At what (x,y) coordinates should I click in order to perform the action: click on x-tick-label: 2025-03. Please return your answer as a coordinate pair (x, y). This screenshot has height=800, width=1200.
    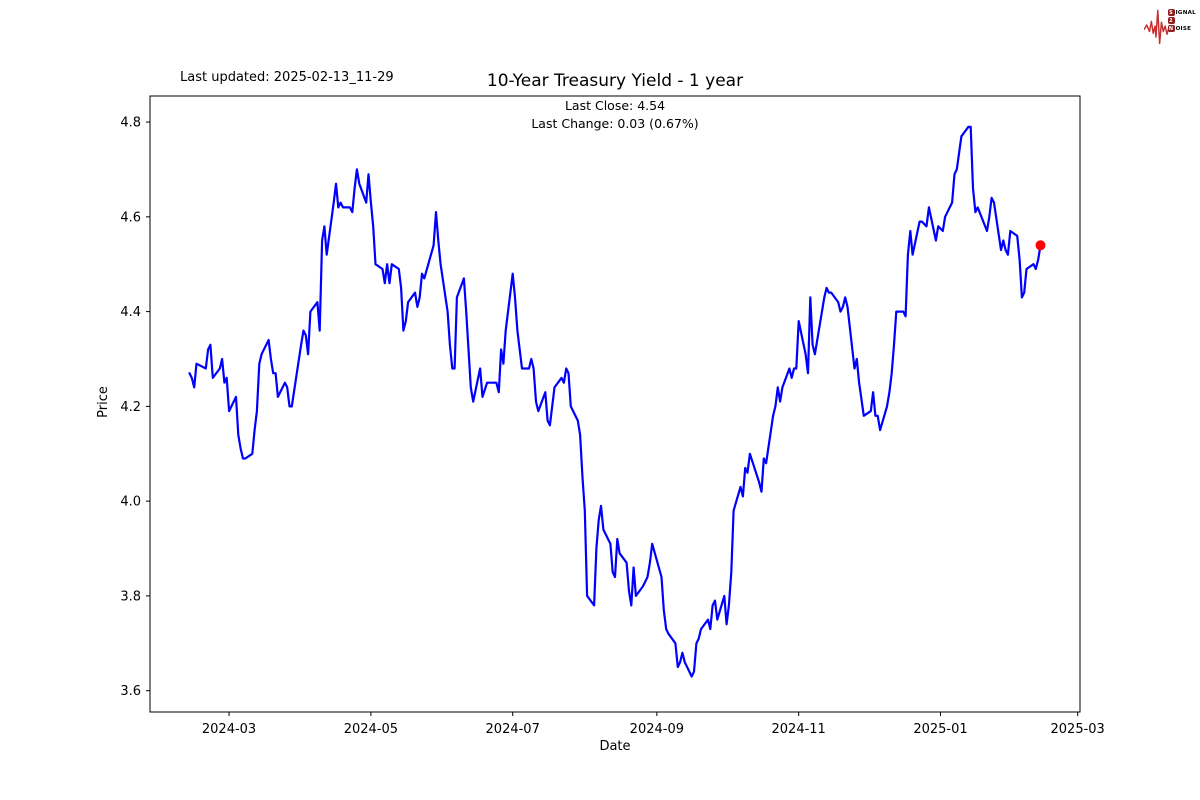
    Looking at the image, I should click on (1078, 729).